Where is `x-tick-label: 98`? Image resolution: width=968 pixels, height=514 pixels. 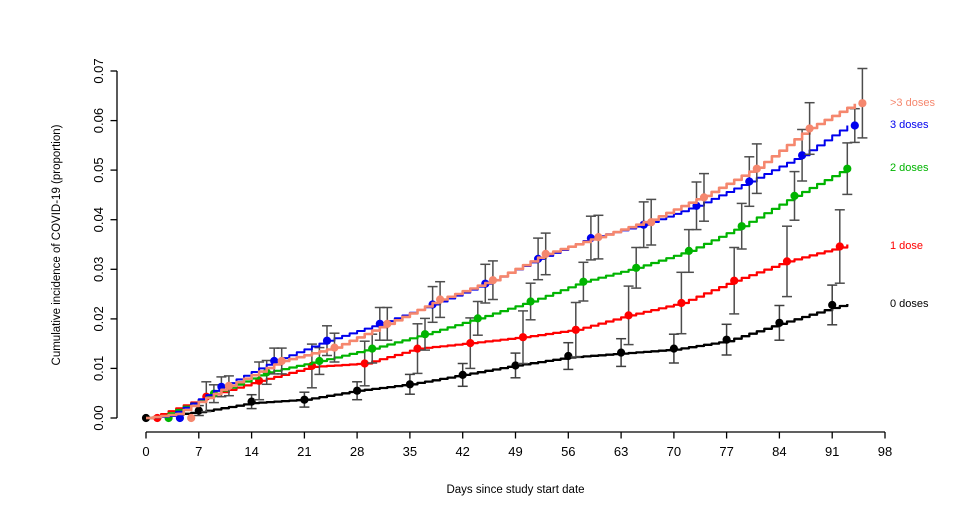
x-tick-label: 98 is located at coordinates (885, 451).